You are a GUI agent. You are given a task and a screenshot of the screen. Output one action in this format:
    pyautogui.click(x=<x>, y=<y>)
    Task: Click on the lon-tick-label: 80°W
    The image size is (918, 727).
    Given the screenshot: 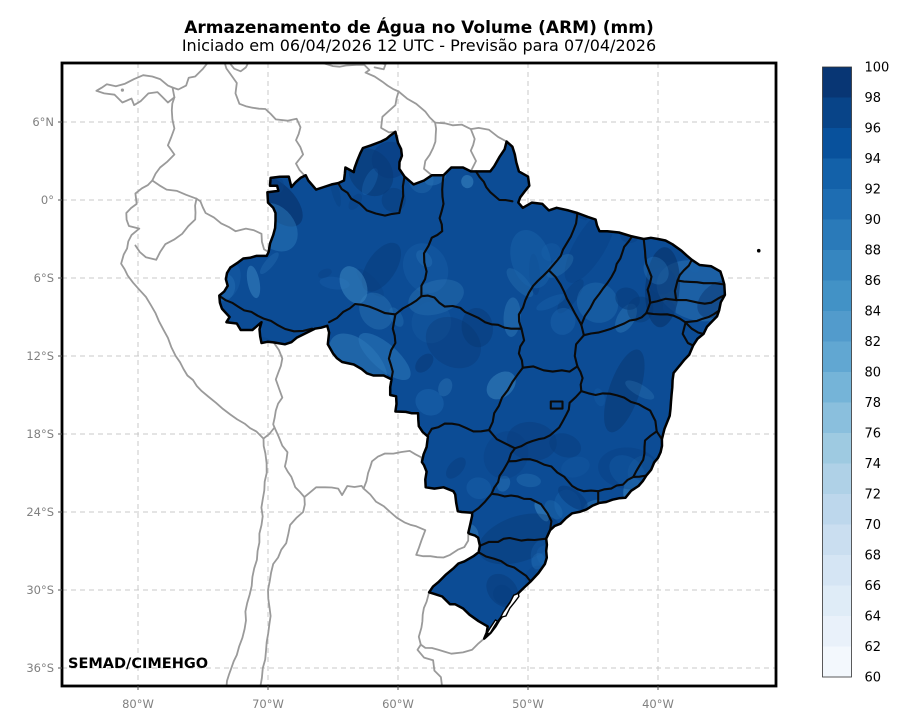 What is the action you would take?
    pyautogui.click(x=138, y=704)
    